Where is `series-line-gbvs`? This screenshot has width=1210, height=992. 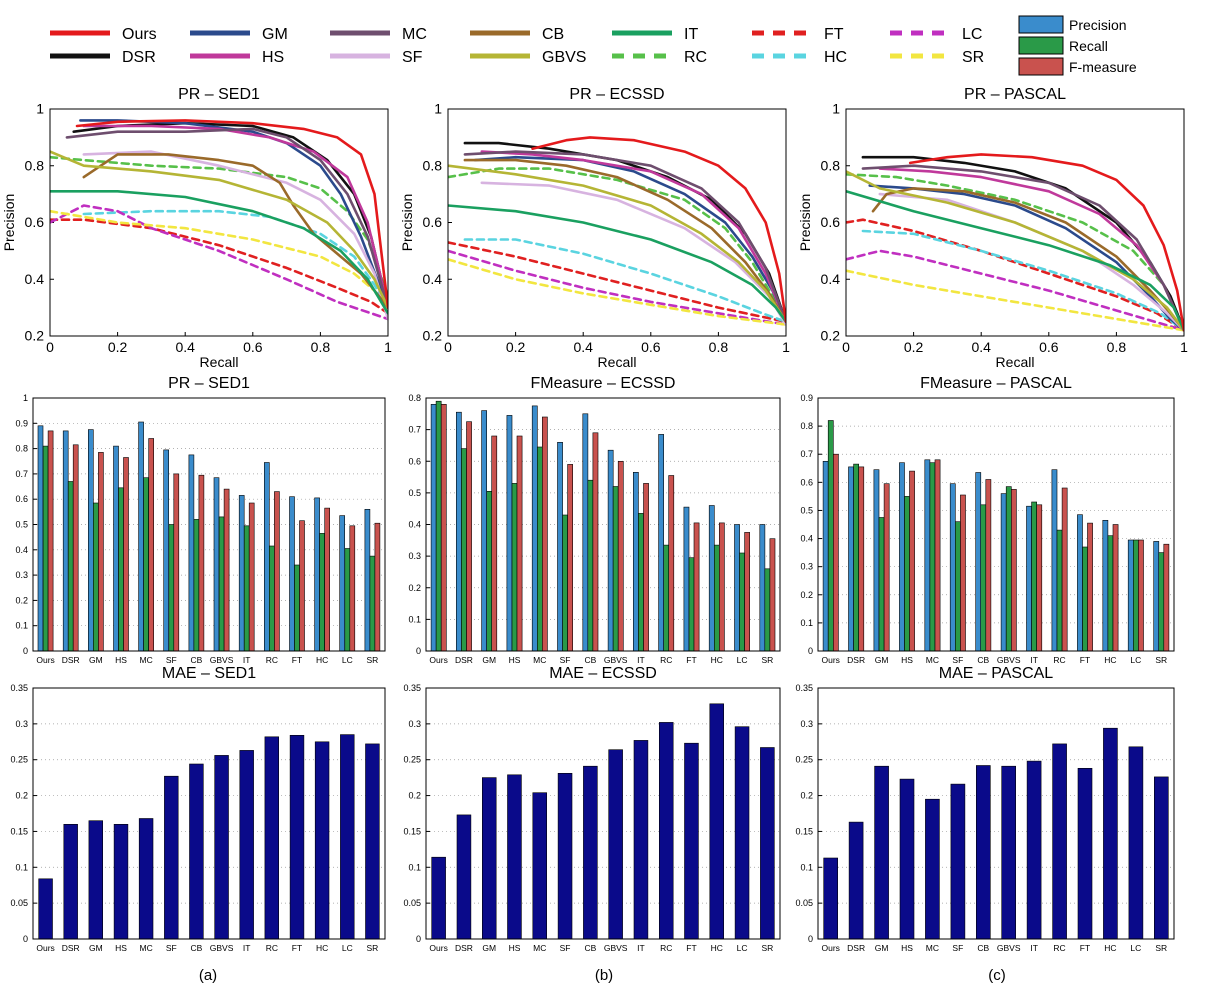
series-line-gbvs is located at coordinates (219, 229).